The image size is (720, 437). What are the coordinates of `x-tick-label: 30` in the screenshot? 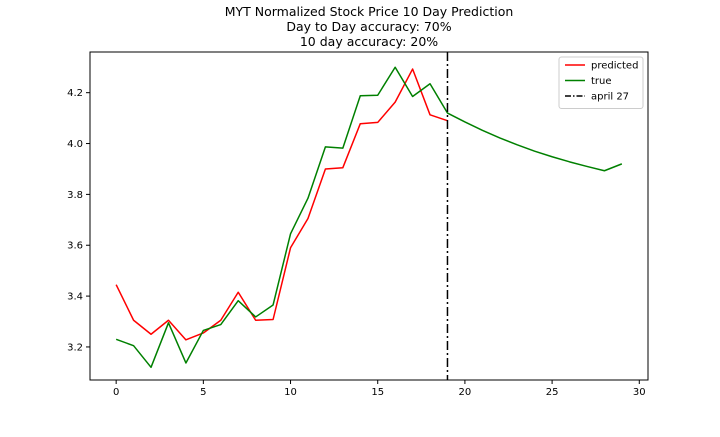 It's located at (639, 392).